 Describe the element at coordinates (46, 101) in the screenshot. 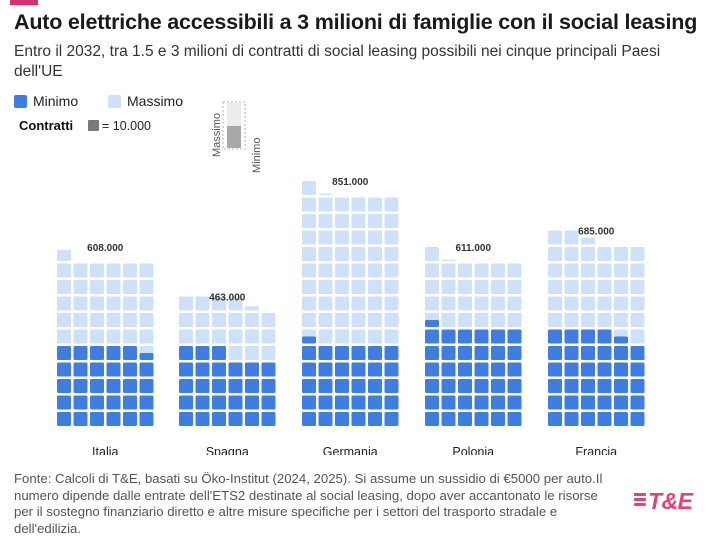

I see `legend-item-minimo: Minimo` at that location.